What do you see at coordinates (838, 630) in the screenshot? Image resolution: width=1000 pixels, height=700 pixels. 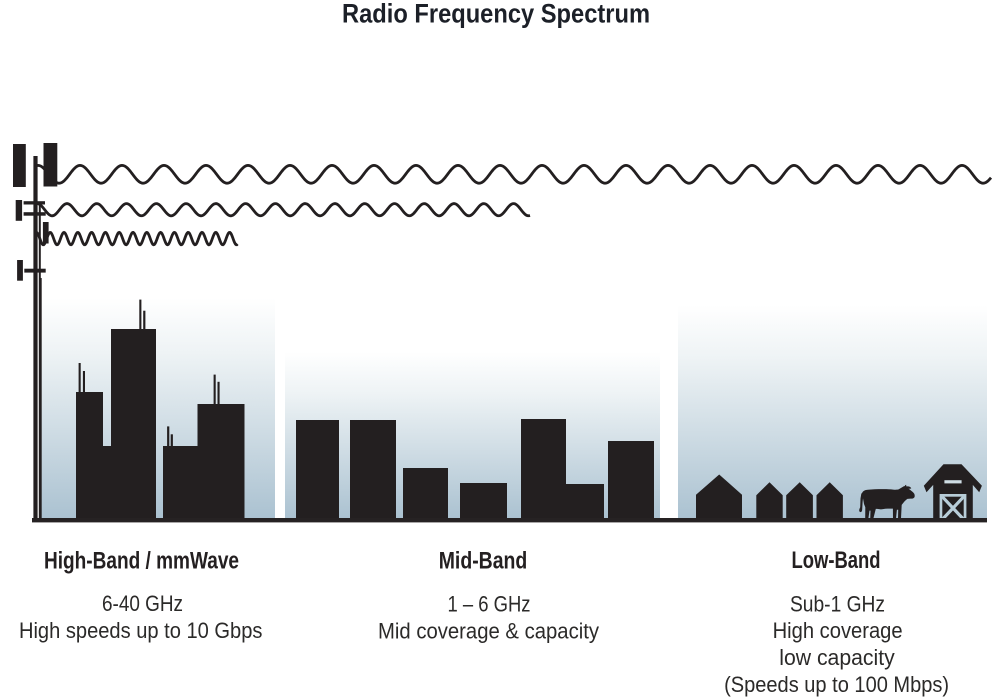 I see `svg-text: High coverage` at bounding box center [838, 630].